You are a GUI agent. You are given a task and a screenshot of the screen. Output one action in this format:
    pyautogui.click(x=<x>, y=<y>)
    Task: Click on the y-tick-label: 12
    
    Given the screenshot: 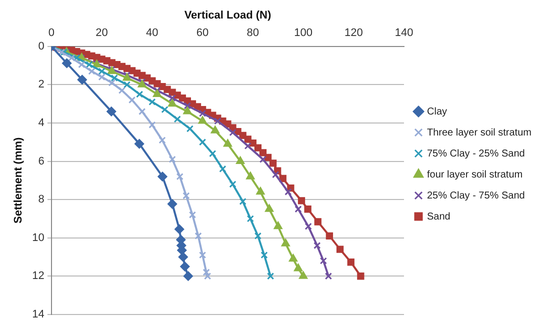 What is the action you would take?
    pyautogui.click(x=38, y=276)
    